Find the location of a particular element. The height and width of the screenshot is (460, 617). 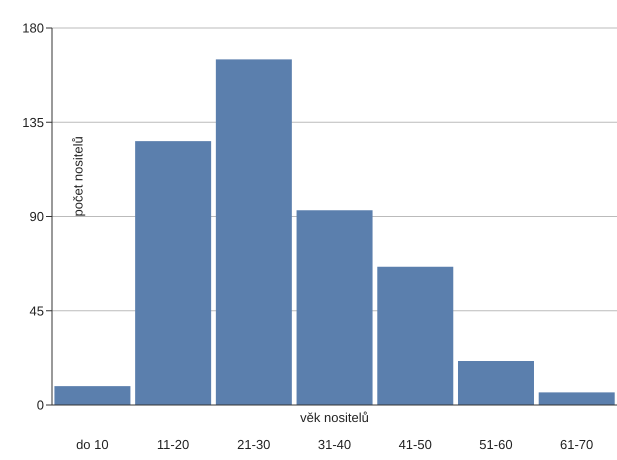

y-tick-label: 90 is located at coordinates (37, 216).